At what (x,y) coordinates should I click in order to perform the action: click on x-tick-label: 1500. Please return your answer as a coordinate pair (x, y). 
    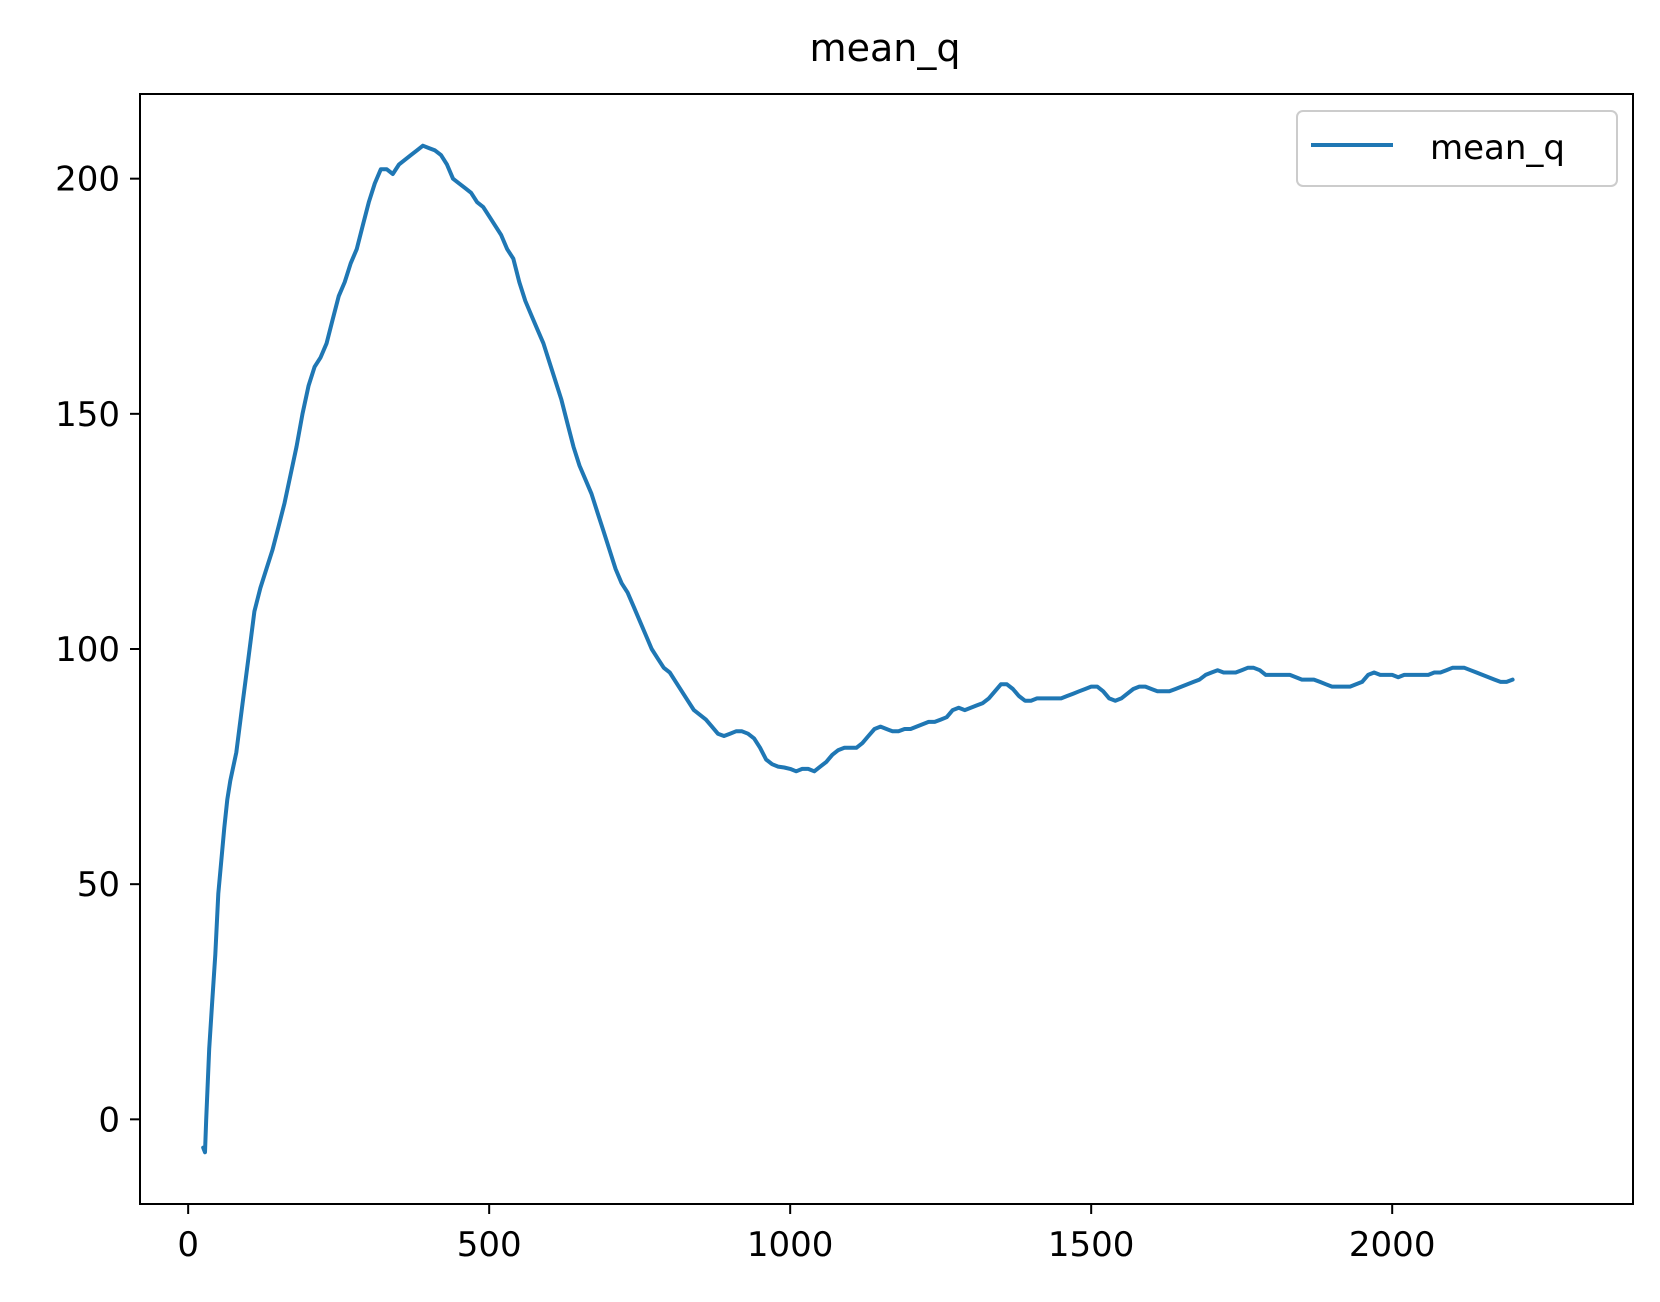
    Looking at the image, I should click on (1091, 1245).